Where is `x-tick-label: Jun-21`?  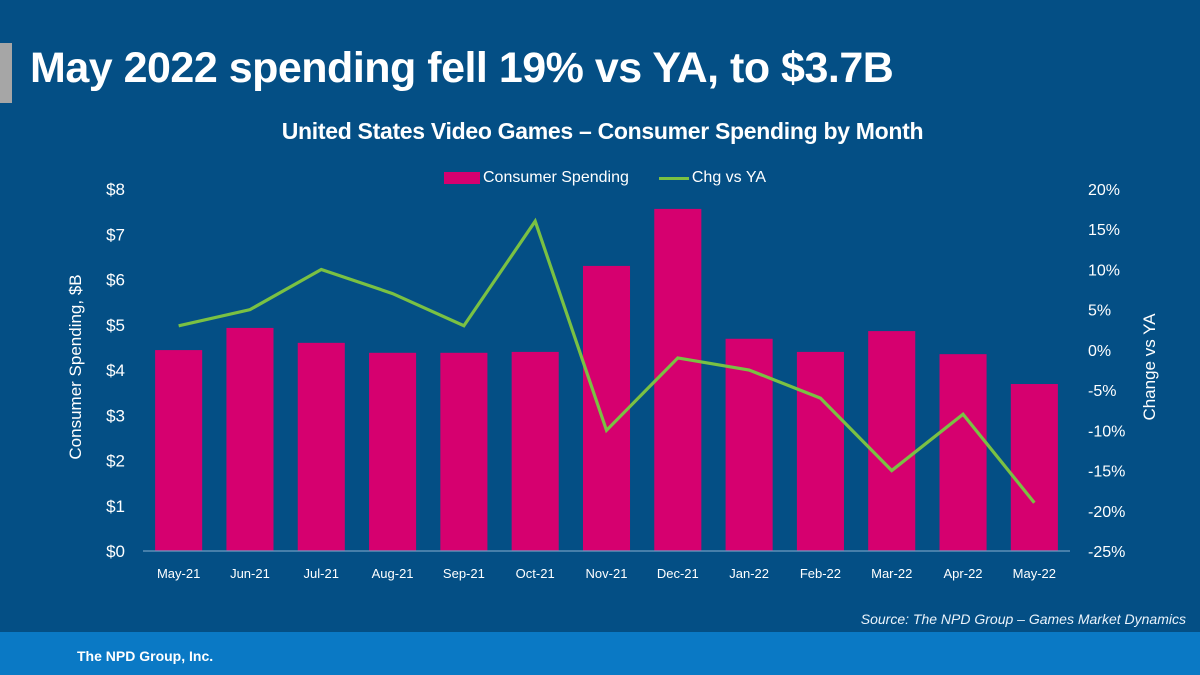 x-tick-label: Jun-21 is located at coordinates (250, 573).